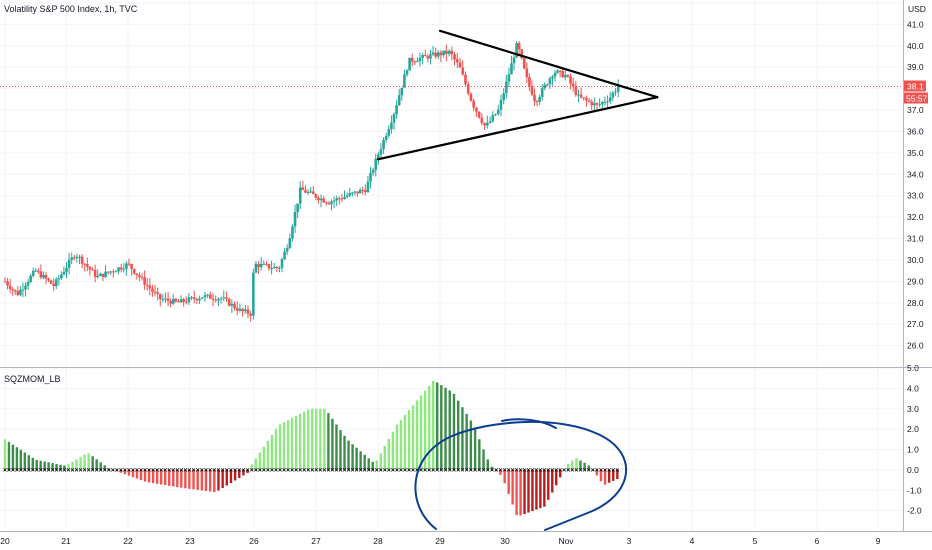  I want to click on time-tick-label: 23, so click(190, 541).